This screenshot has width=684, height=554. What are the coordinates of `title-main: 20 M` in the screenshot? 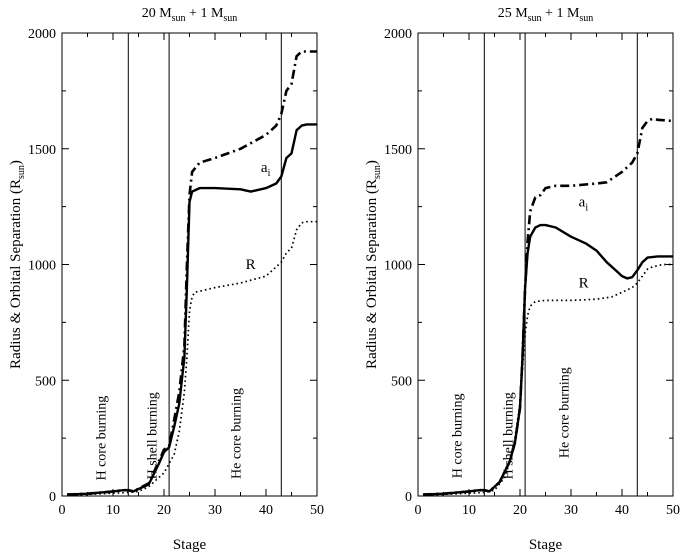 It's located at (157, 13).